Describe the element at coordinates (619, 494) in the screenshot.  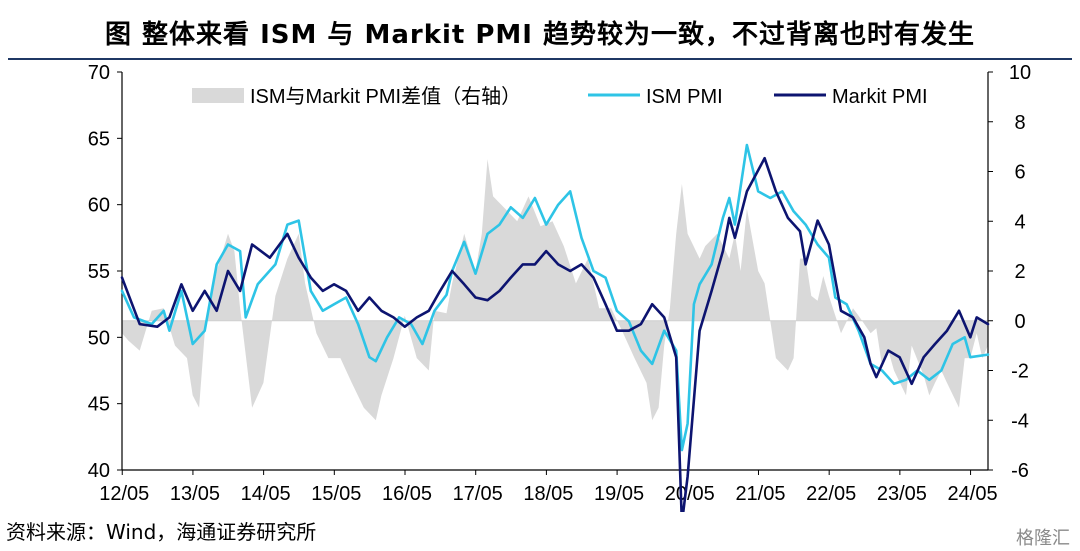
I see `x-tick-label: 19/05` at that location.